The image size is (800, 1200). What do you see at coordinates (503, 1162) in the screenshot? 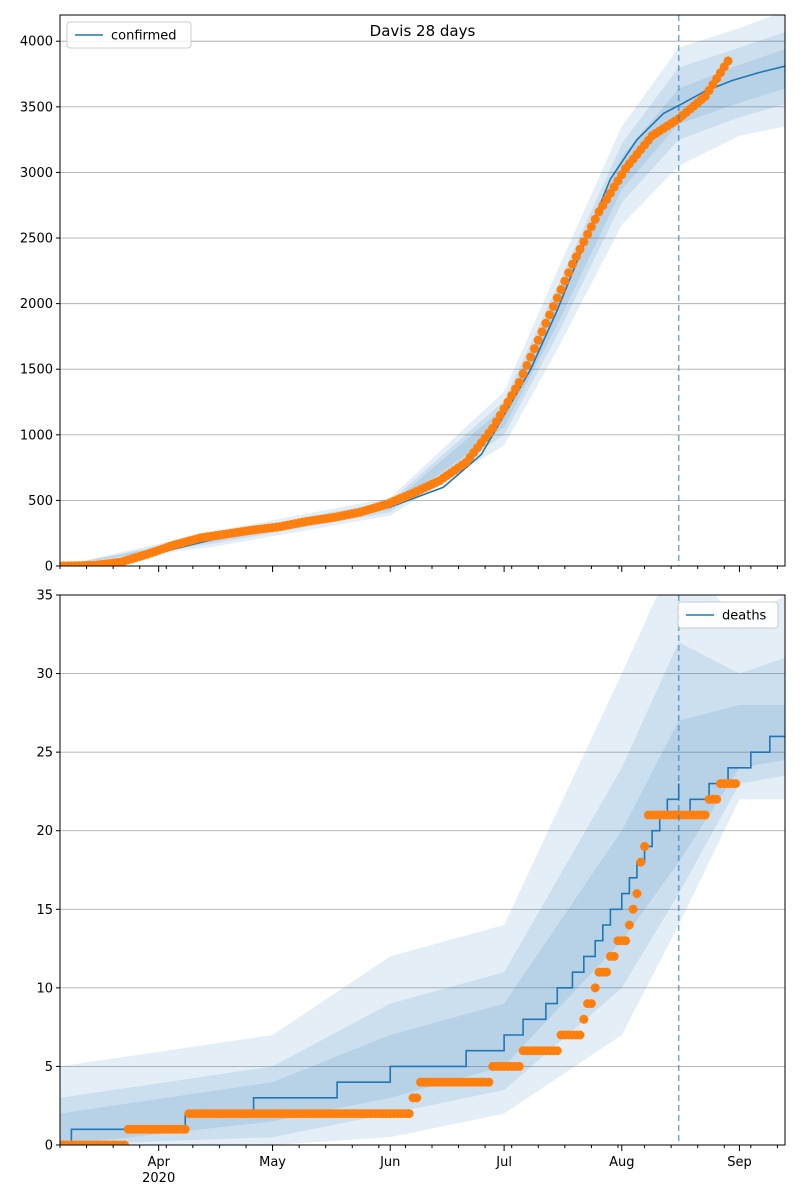
I see `x-tick-label: Jul` at bounding box center [503, 1162].